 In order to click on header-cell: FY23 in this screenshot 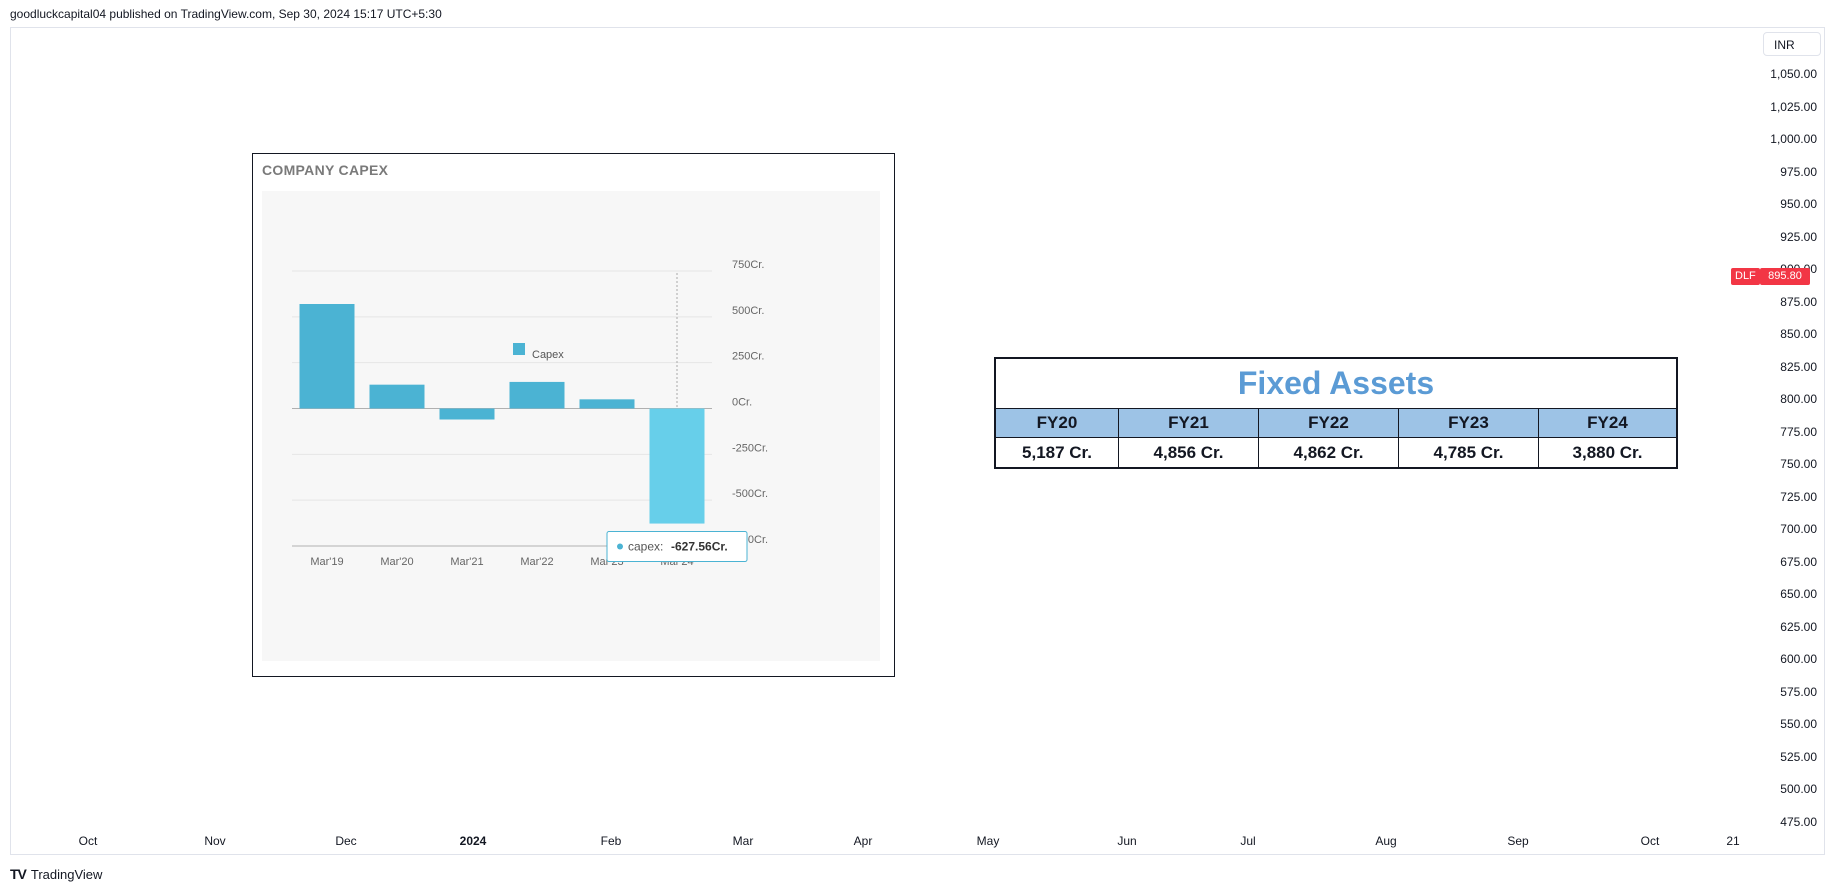, I will do `click(1469, 423)`.